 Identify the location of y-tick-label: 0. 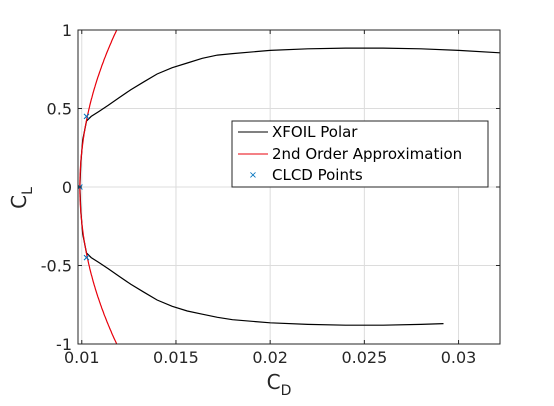
(67, 187).